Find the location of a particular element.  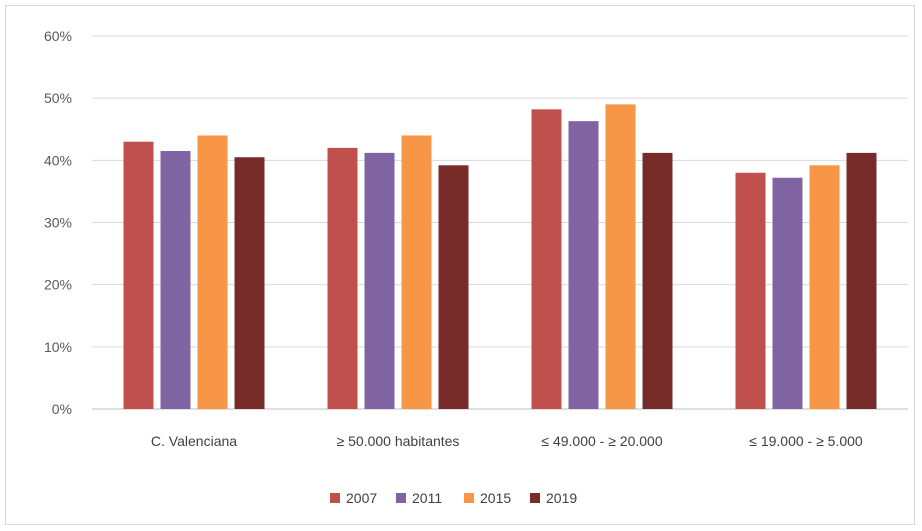

legend: 2007 2011 2015 2019 is located at coordinates (453, 498).